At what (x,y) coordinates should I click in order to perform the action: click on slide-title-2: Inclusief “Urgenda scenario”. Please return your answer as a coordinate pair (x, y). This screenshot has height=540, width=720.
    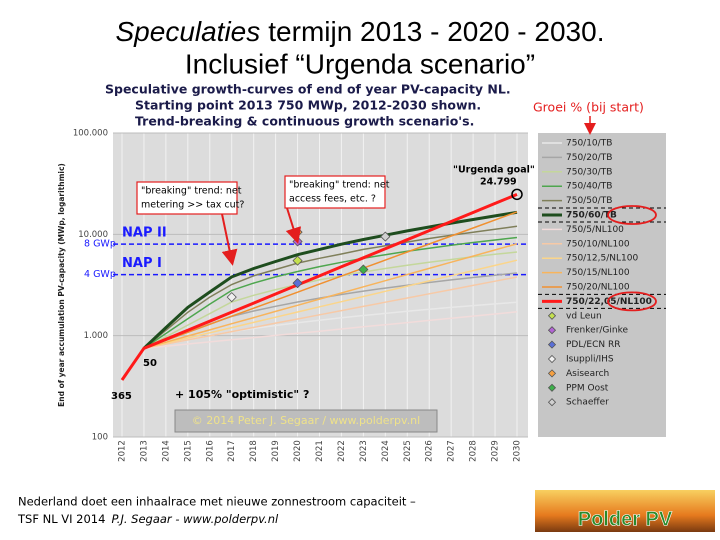
    Looking at the image, I should click on (360, 63).